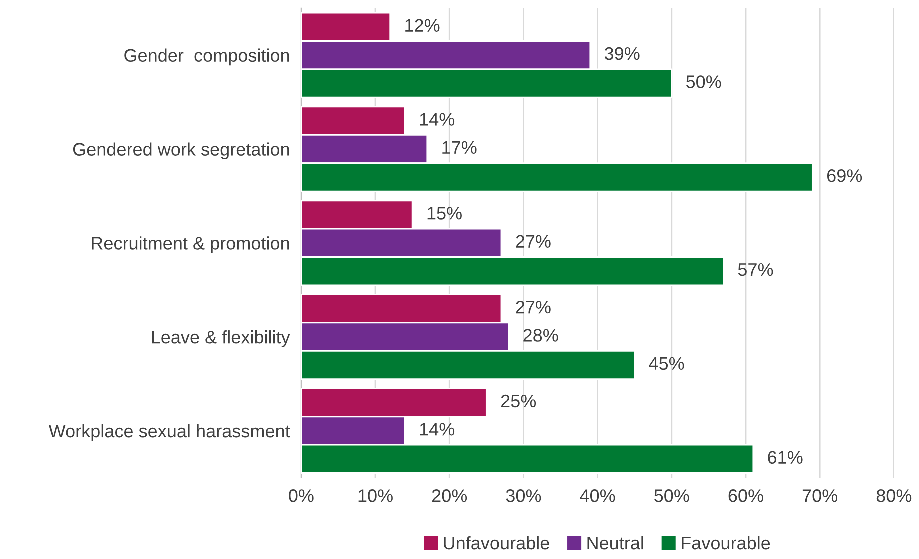 This screenshot has height=559, width=919. I want to click on x-tick-label: 70%, so click(820, 496).